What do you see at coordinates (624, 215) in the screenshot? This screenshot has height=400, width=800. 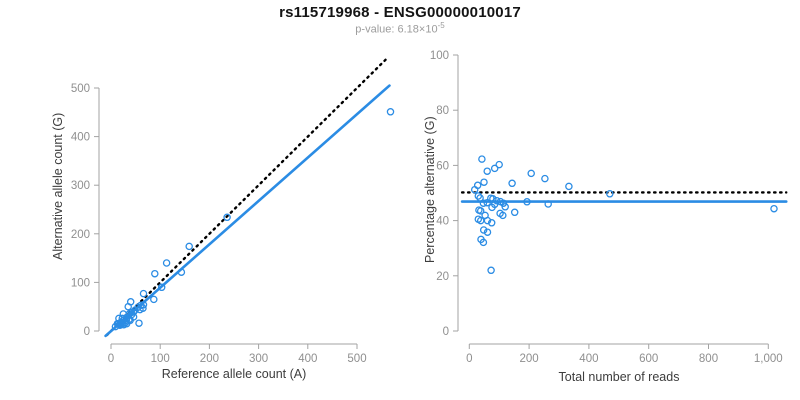 I see `right-plot-points` at bounding box center [624, 215].